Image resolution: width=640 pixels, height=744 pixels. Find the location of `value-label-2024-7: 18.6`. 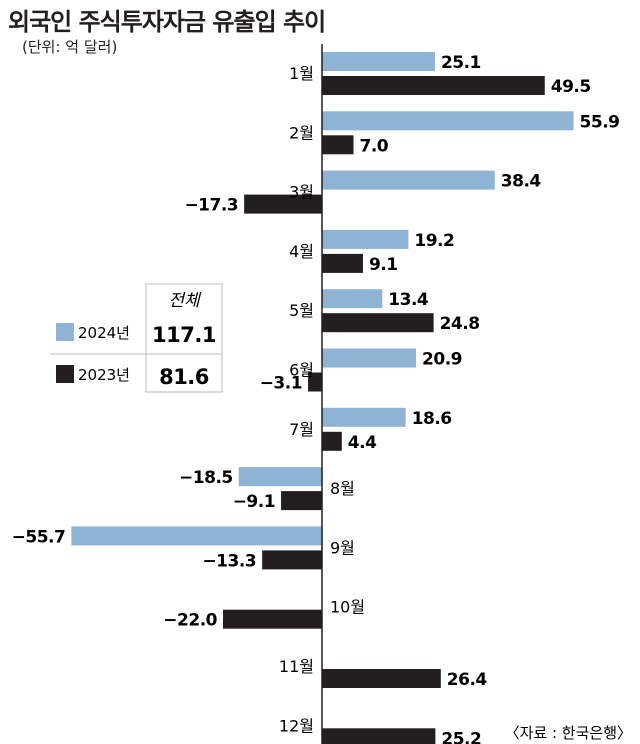

value-label-2024-7: 18.6 is located at coordinates (432, 419).